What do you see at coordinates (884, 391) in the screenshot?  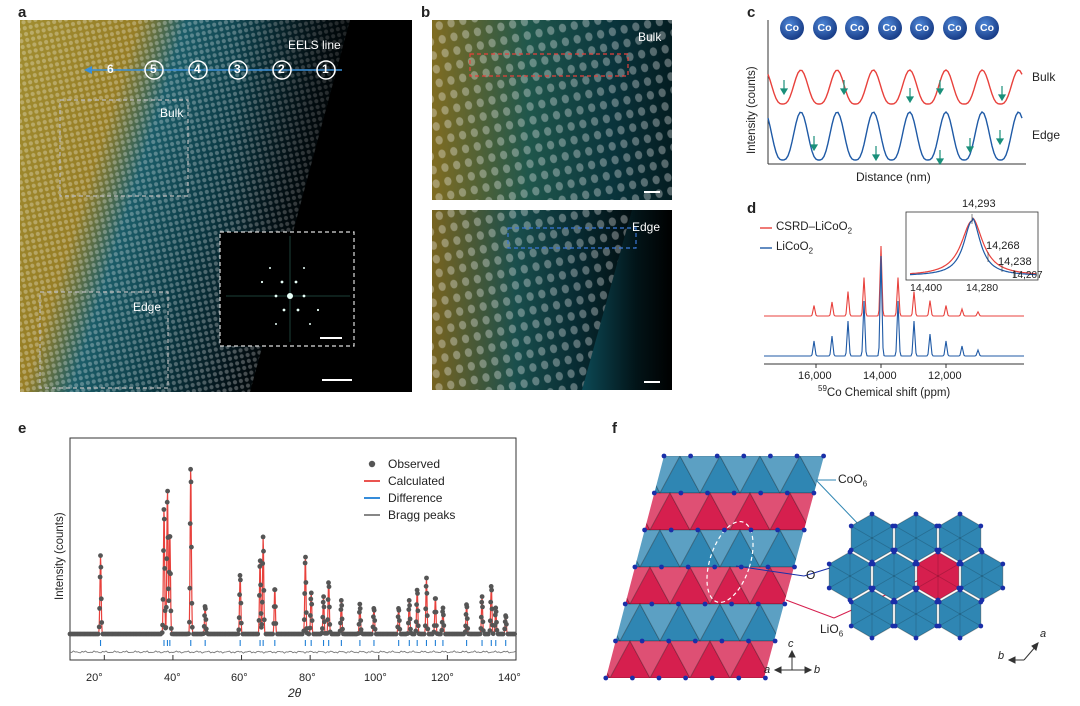 I see `panel-d-xlabel: 59Co Chemical shift (ppm)` at bounding box center [884, 391].